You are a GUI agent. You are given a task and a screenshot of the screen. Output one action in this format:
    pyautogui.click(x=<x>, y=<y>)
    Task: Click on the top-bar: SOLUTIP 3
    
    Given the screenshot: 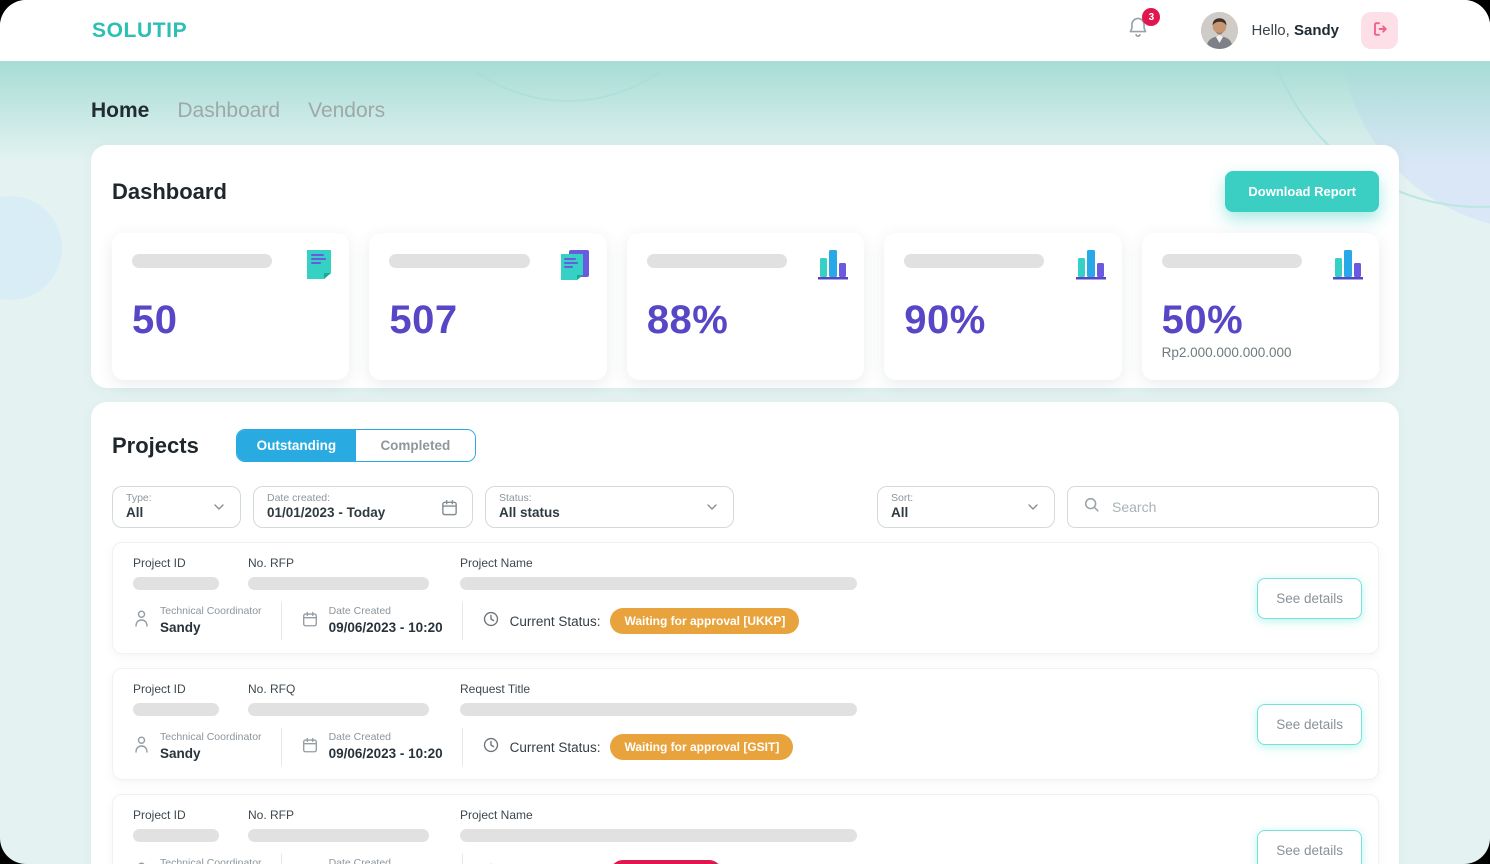 What is the action you would take?
    pyautogui.click(x=745, y=30)
    